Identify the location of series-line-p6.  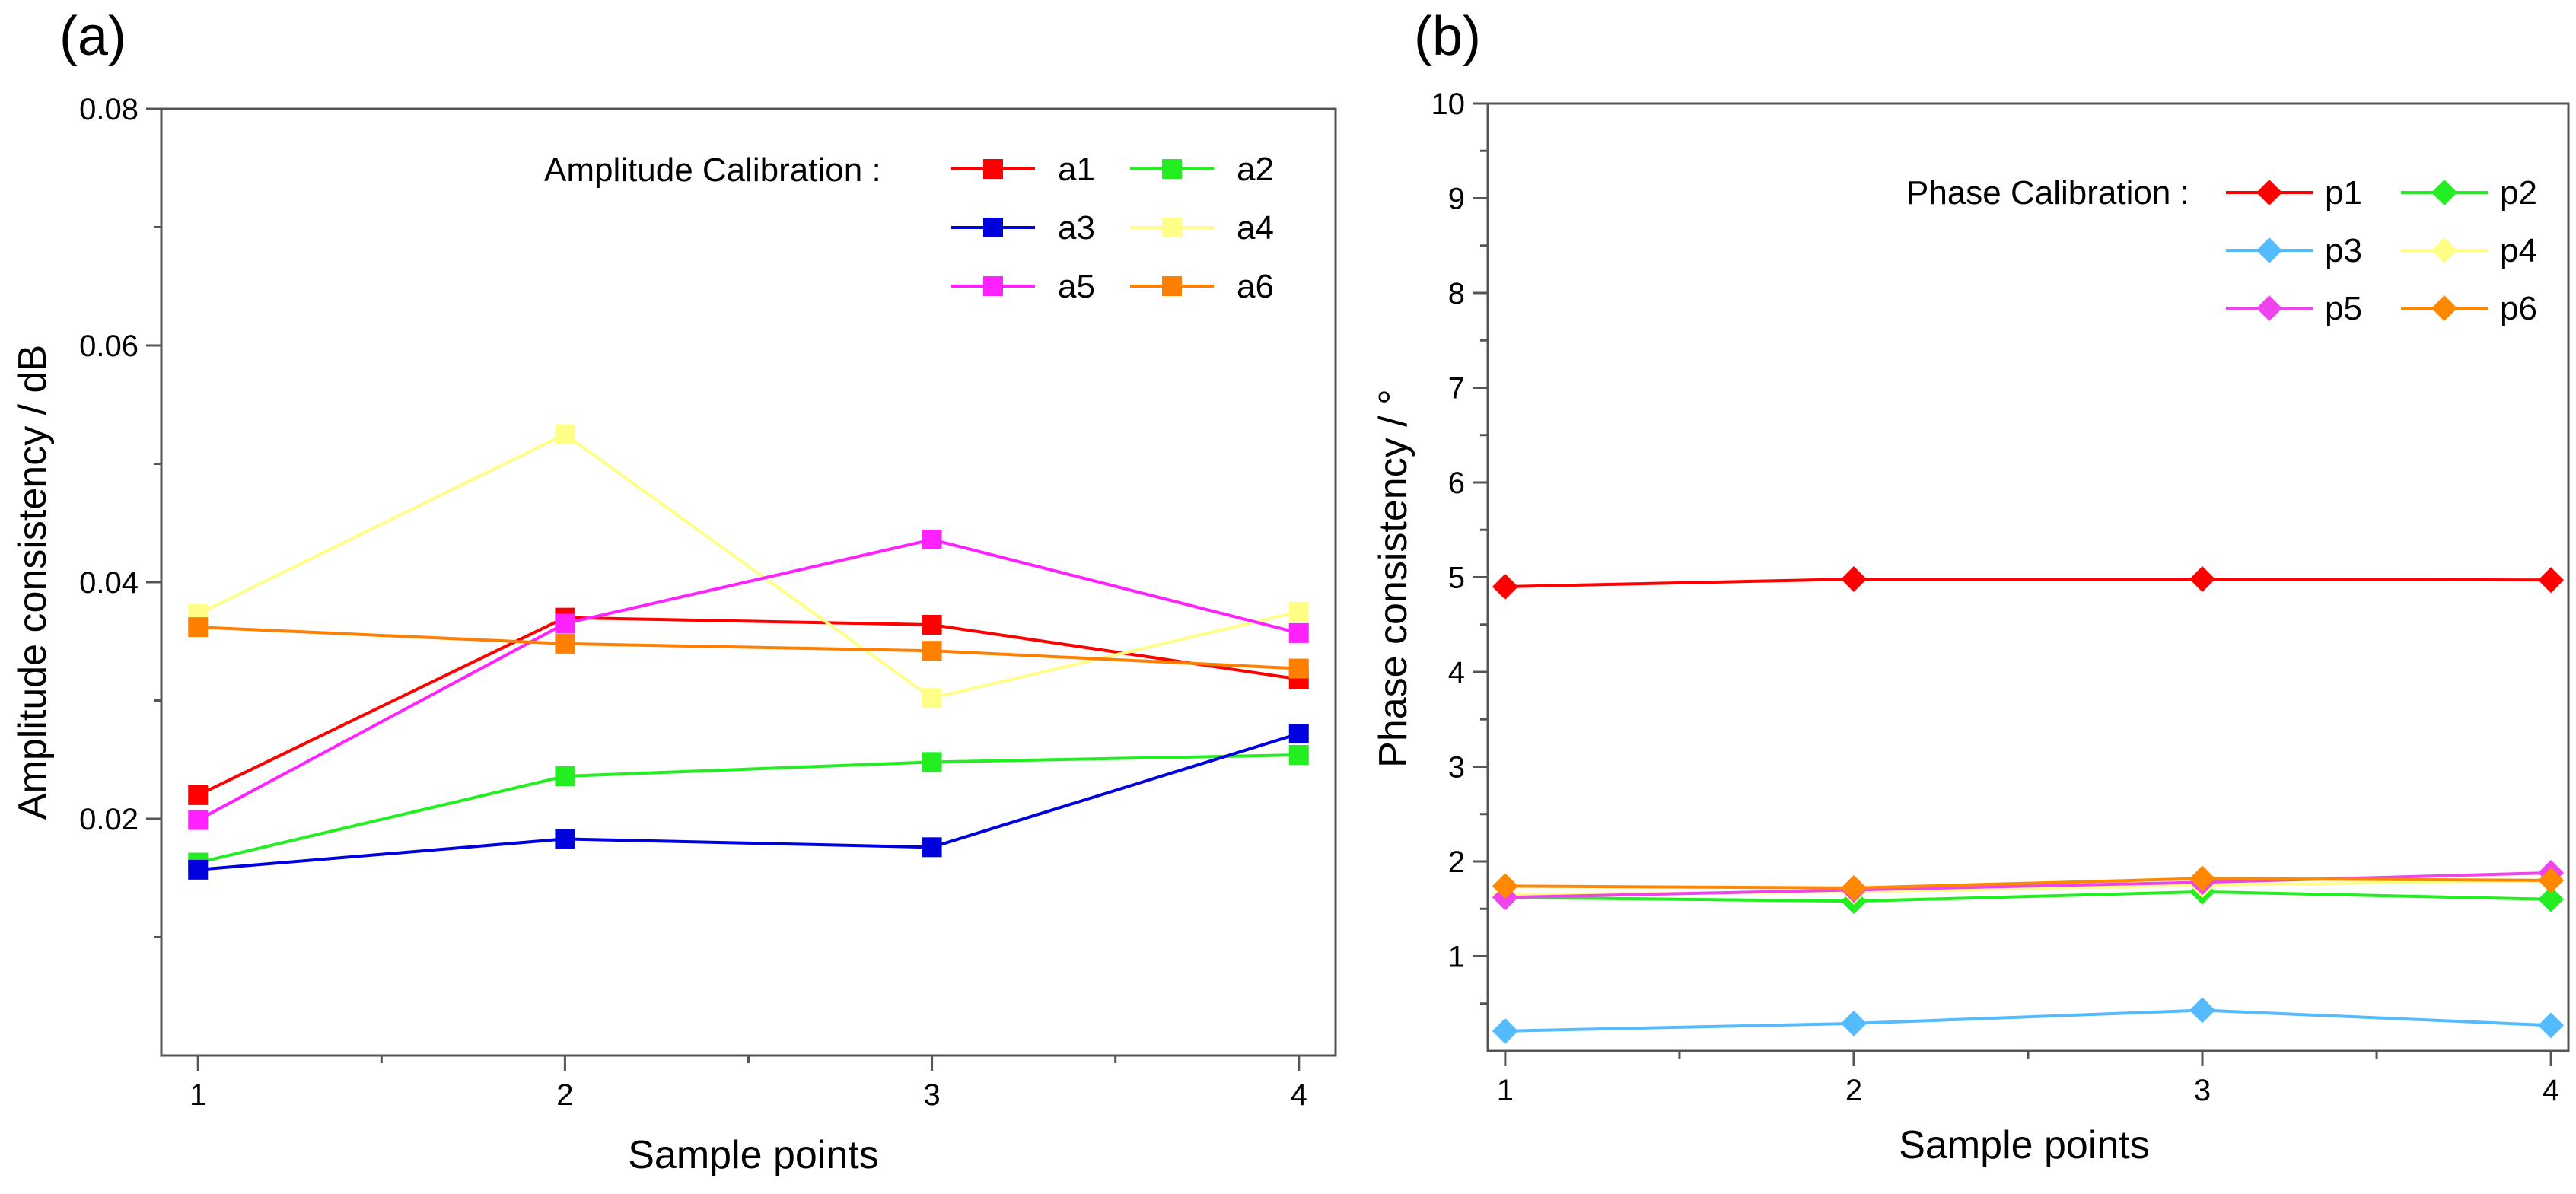
(2028, 883).